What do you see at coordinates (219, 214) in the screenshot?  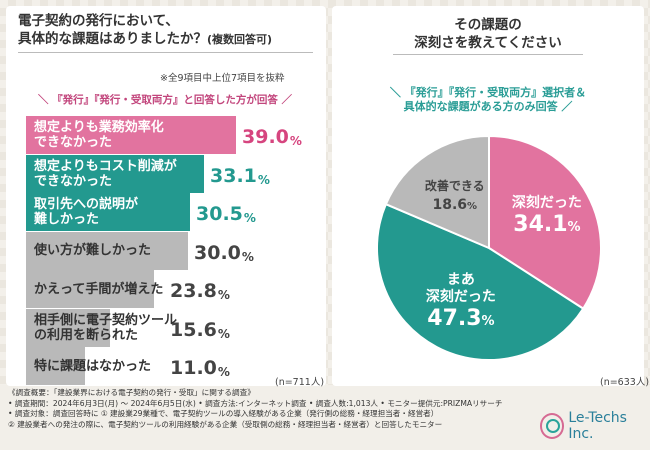 I see `bar-value-number: 30.5` at bounding box center [219, 214].